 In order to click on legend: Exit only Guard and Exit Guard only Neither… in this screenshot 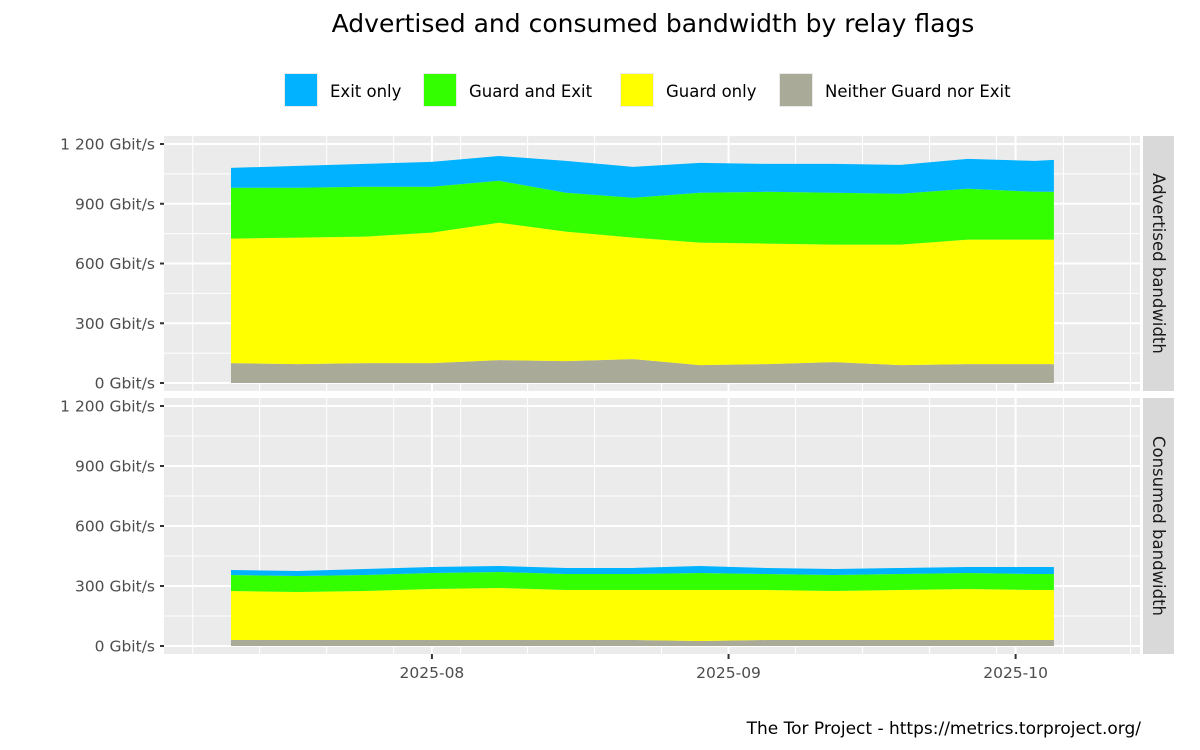, I will do `click(647, 90)`.